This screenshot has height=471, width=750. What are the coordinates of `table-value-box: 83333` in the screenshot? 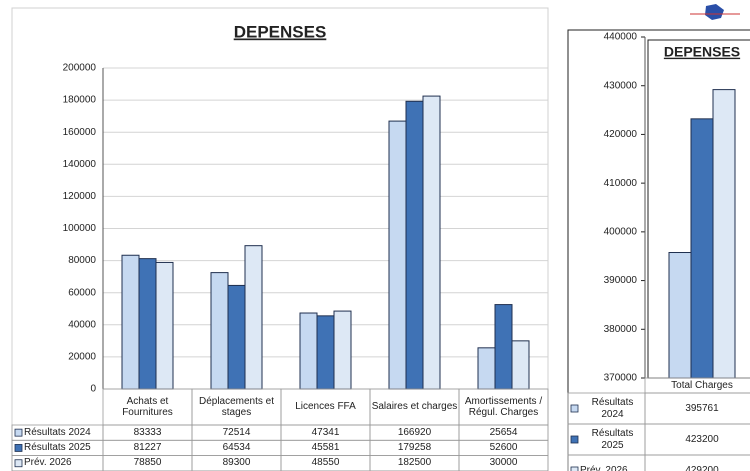 It's located at (147, 432).